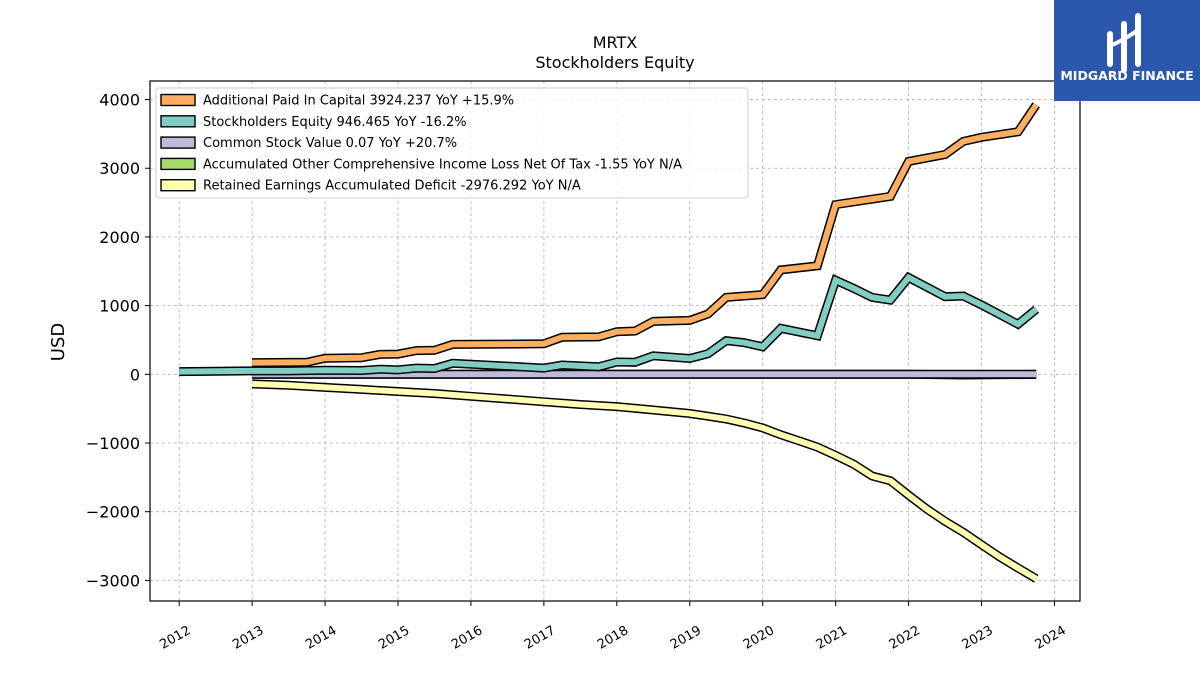 This screenshot has width=1200, height=675. What do you see at coordinates (119, 306) in the screenshot?
I see `y-tick-label: 1000` at bounding box center [119, 306].